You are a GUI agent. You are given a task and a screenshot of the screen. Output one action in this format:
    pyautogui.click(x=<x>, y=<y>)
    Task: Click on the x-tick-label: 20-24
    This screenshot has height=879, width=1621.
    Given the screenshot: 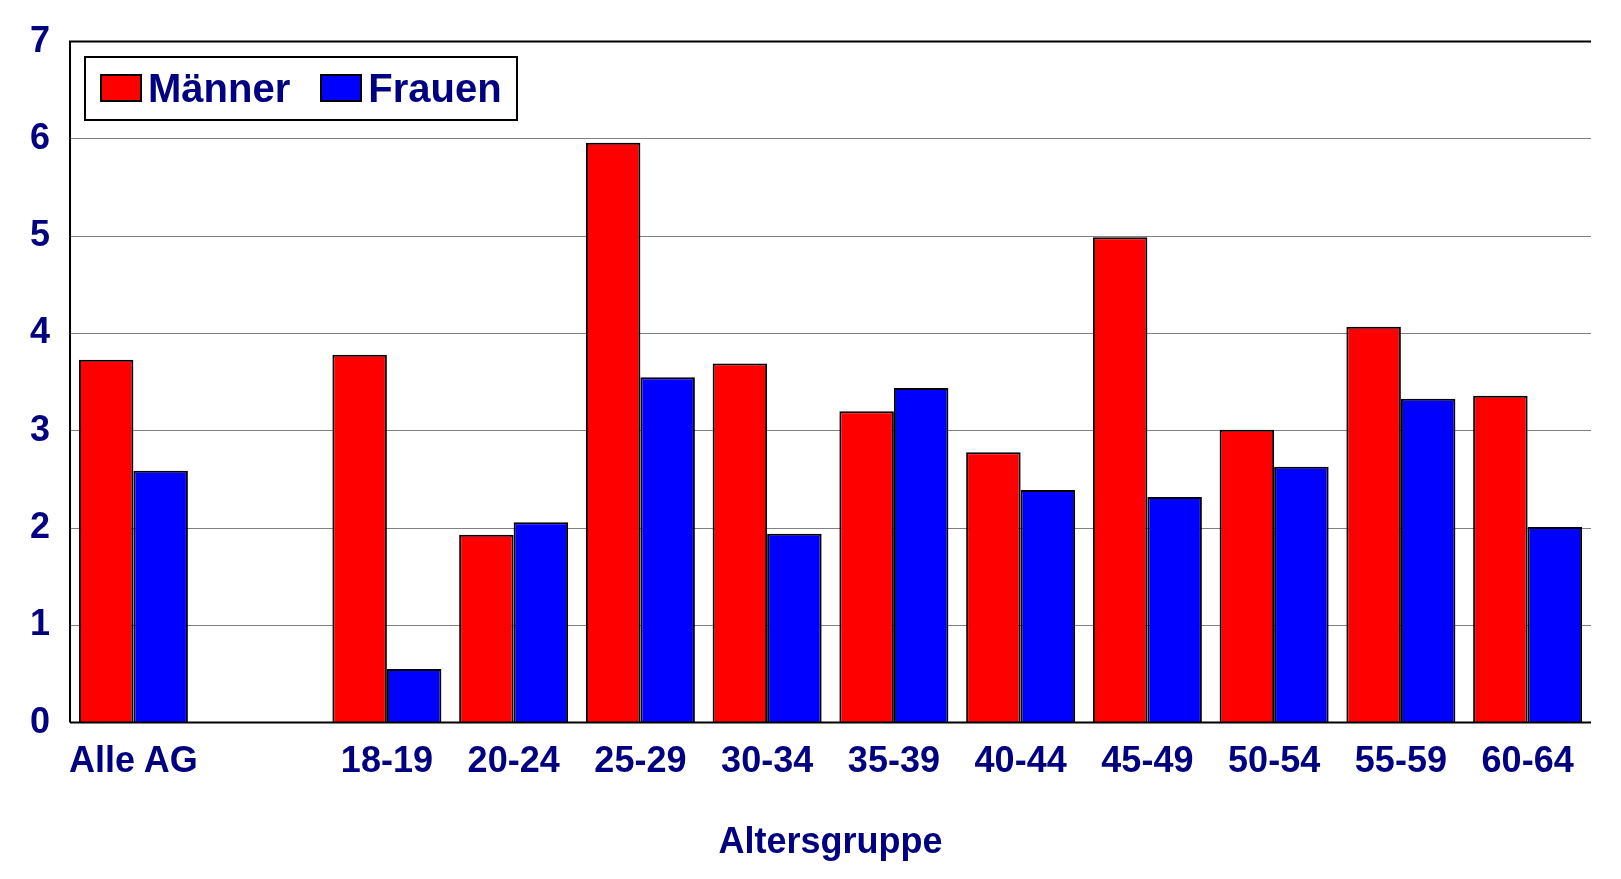 What is the action you would take?
    pyautogui.click(x=513, y=760)
    